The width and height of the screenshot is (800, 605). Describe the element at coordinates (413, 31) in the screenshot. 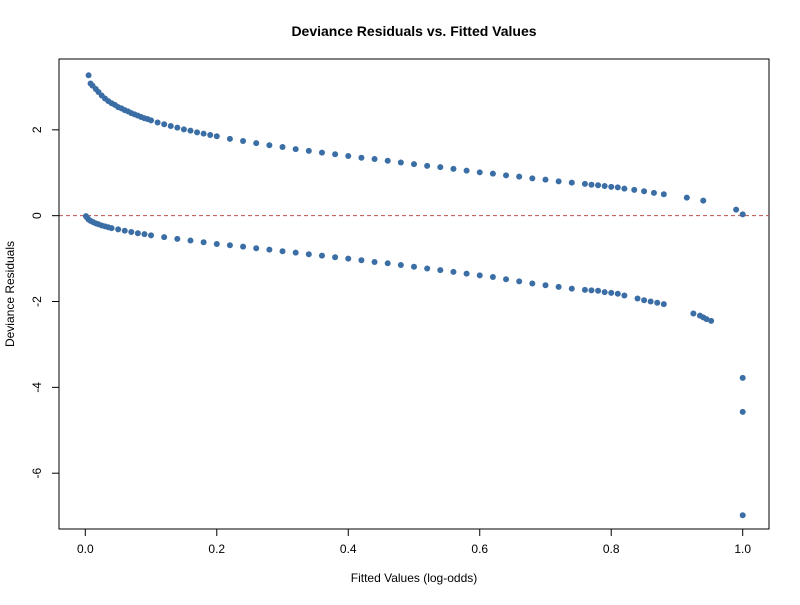

I see `chart-title: Deviance Residuals vs. Fitted Values` at that location.